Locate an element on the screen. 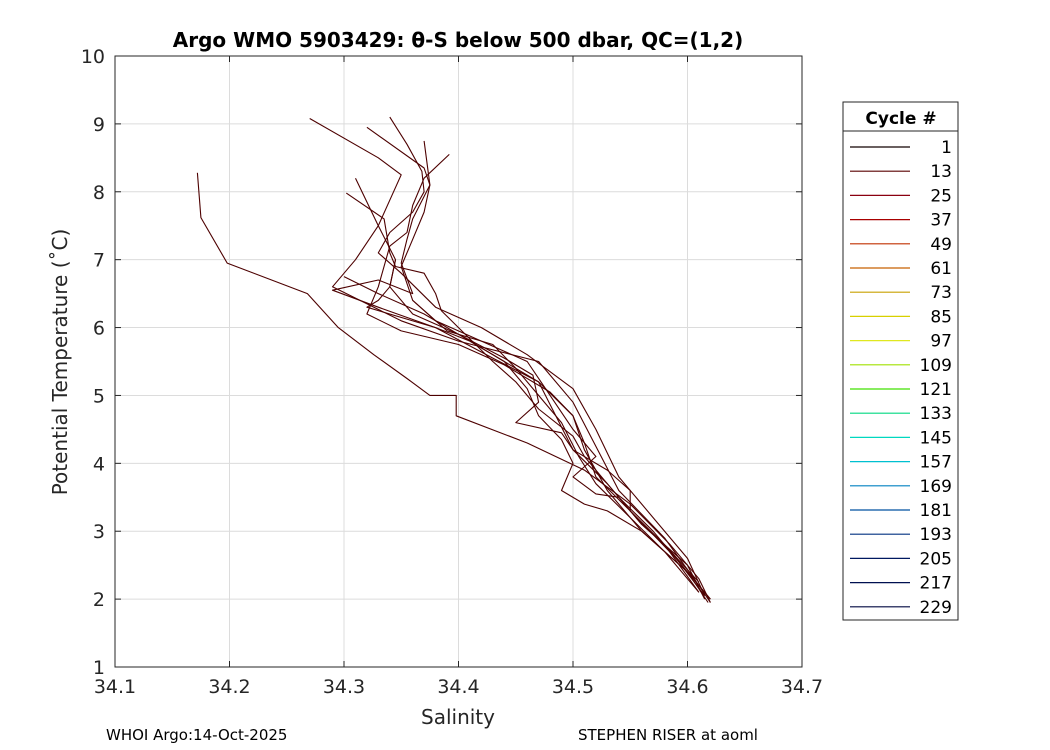  footer-right: STEPHEN RISER at aoml is located at coordinates (668, 735).